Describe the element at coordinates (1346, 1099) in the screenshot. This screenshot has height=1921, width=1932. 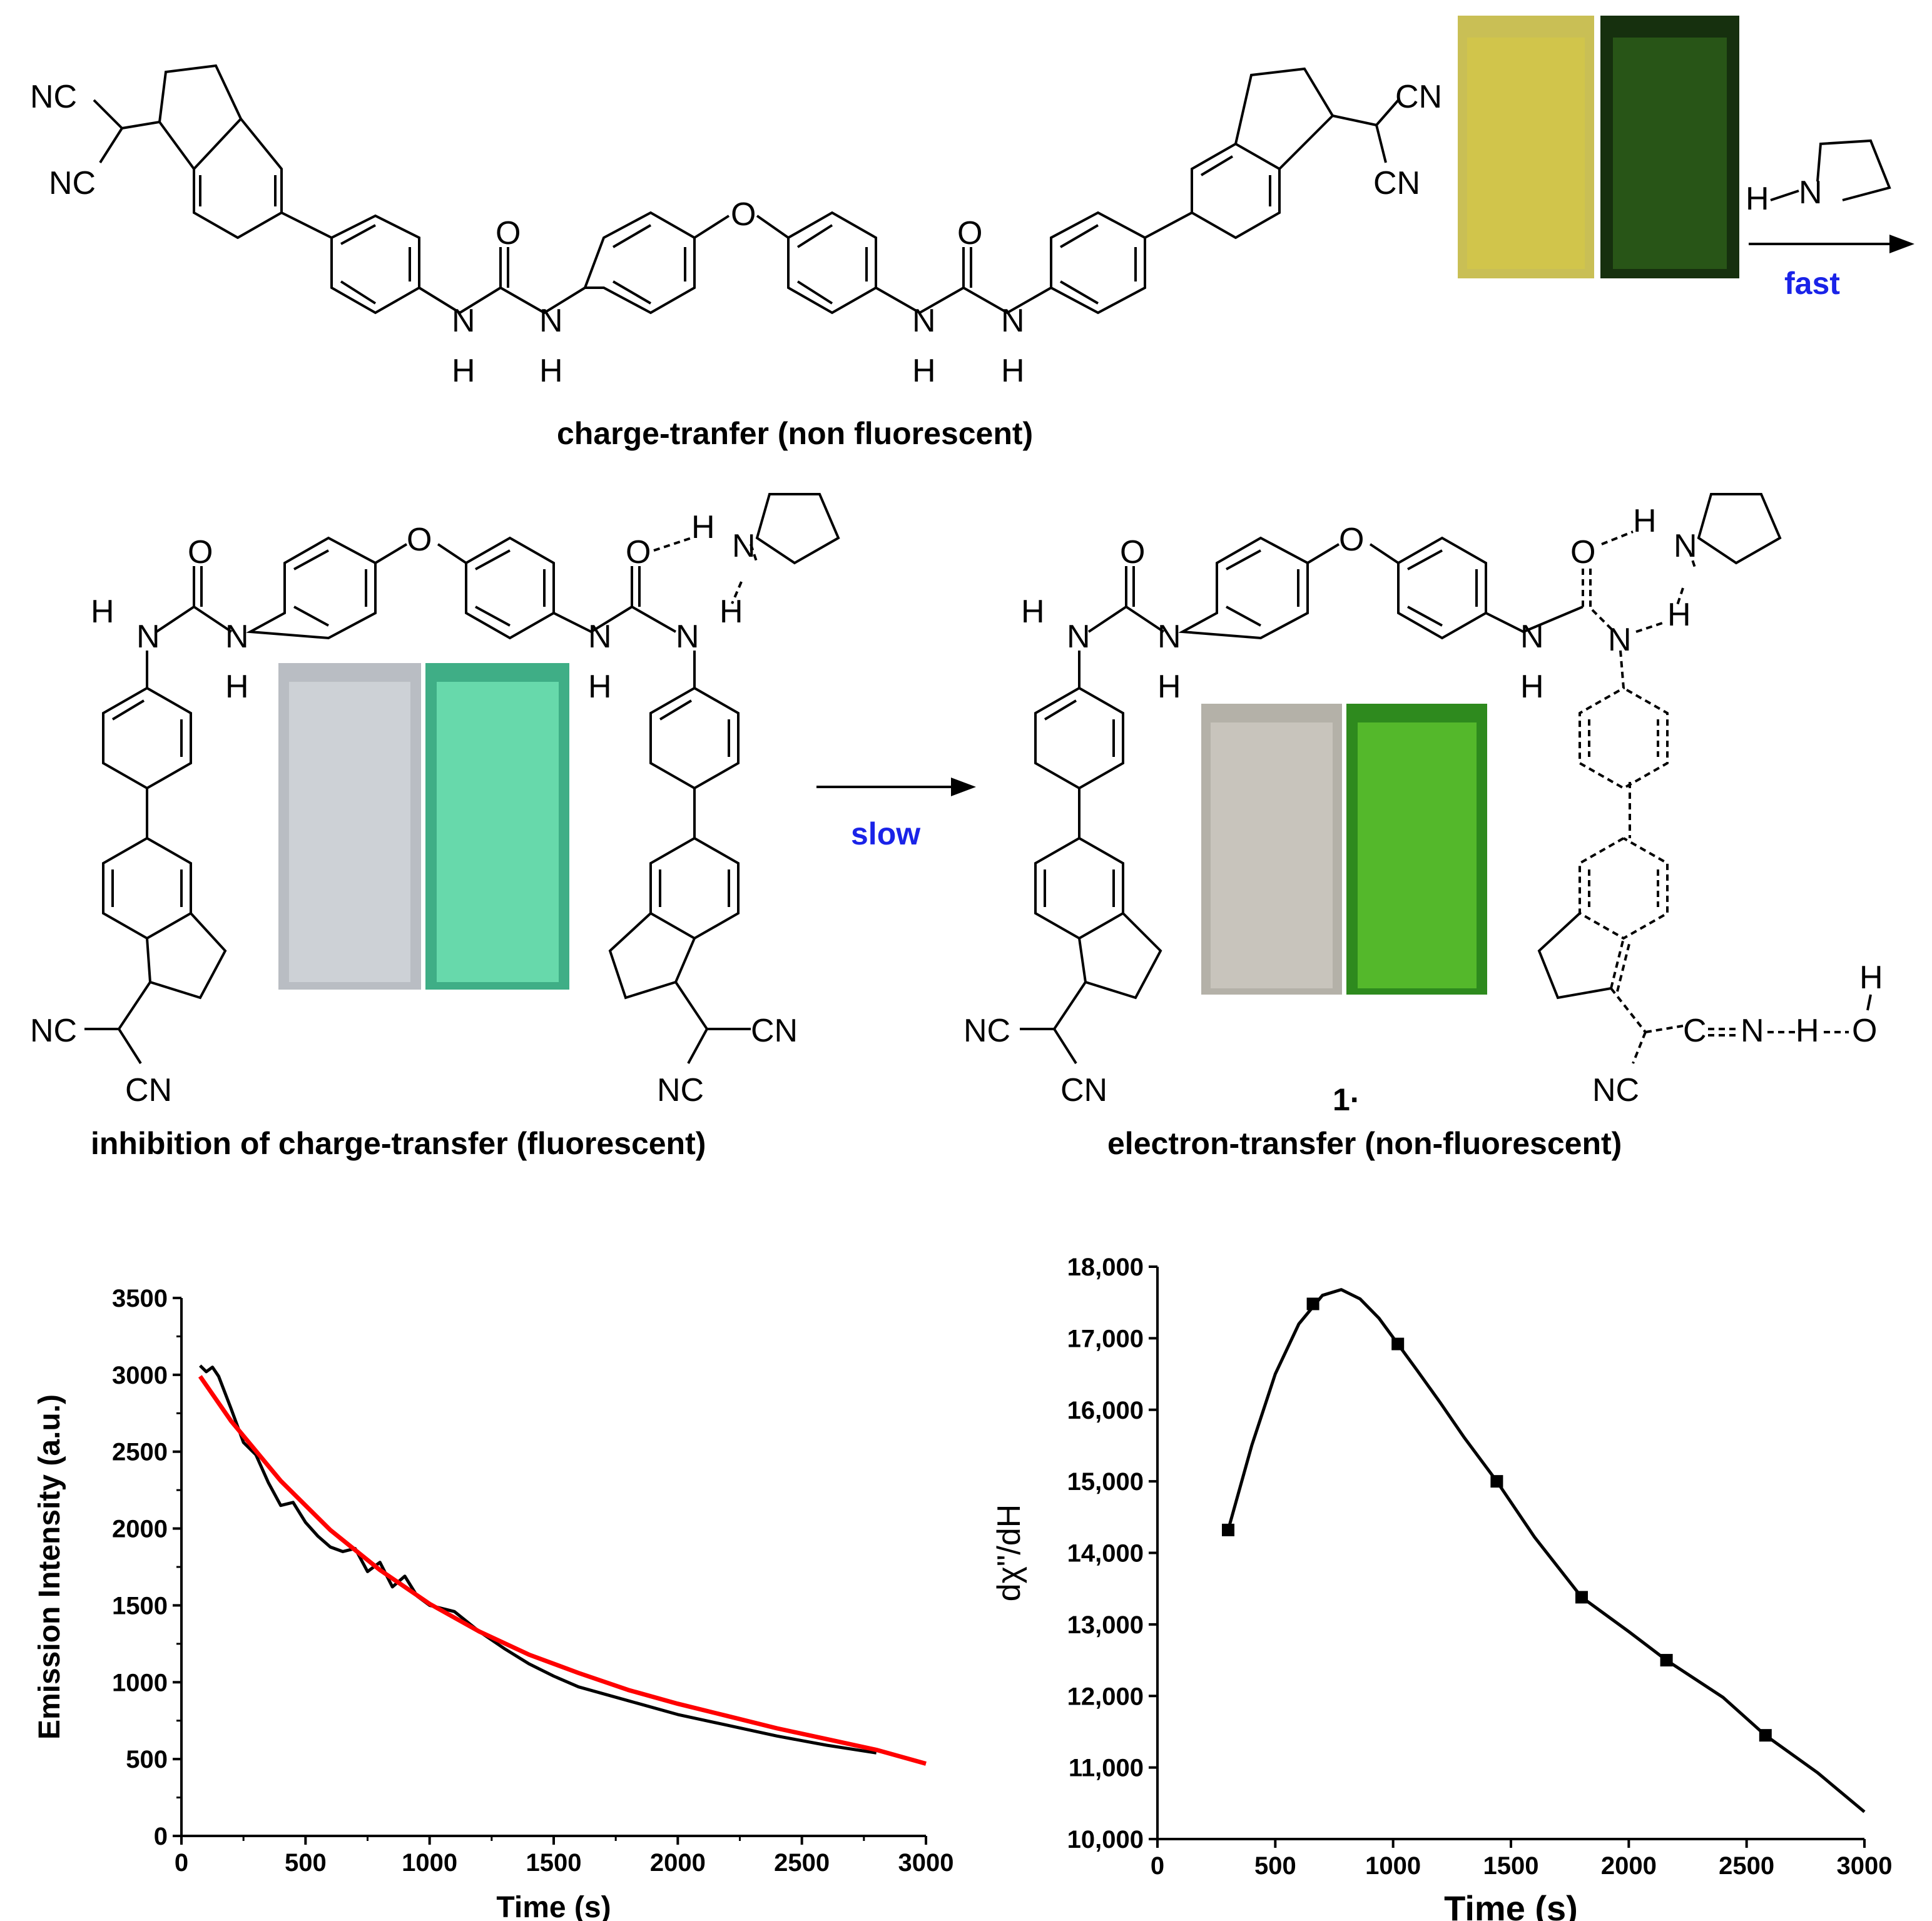
I see `compound-label: 1·` at that location.